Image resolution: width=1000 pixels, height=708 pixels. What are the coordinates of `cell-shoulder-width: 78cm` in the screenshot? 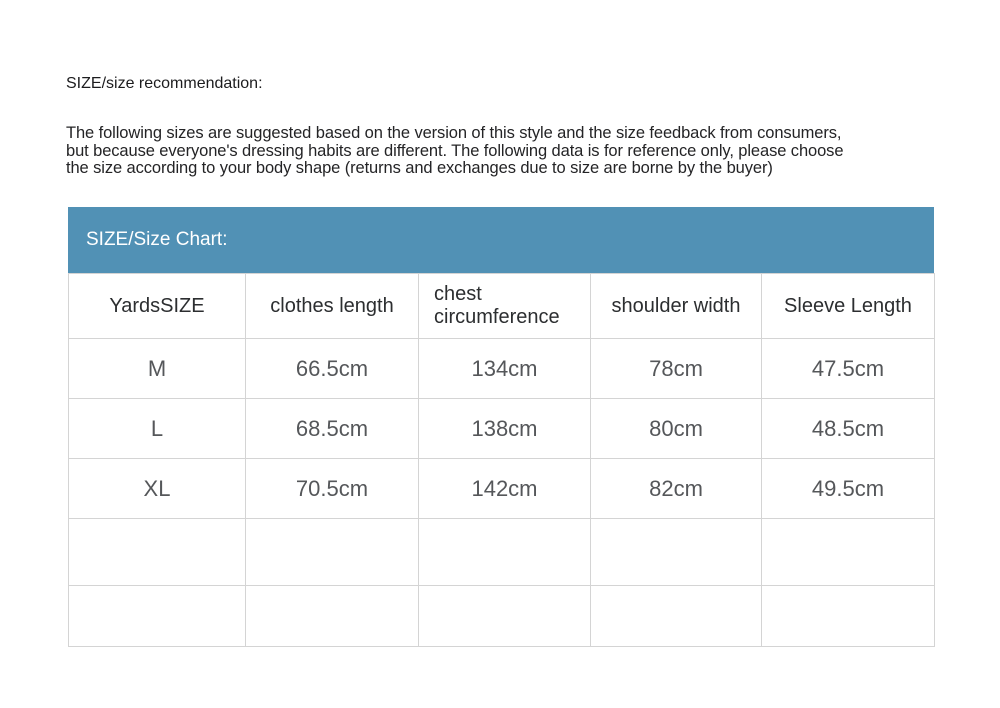 It's located at (676, 368).